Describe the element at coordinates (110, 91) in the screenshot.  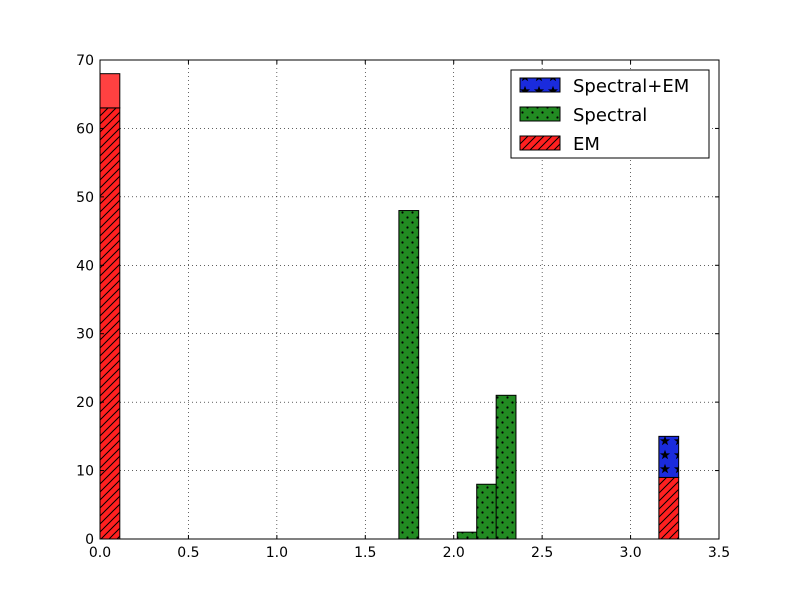
I see `bar-overlay-em` at that location.